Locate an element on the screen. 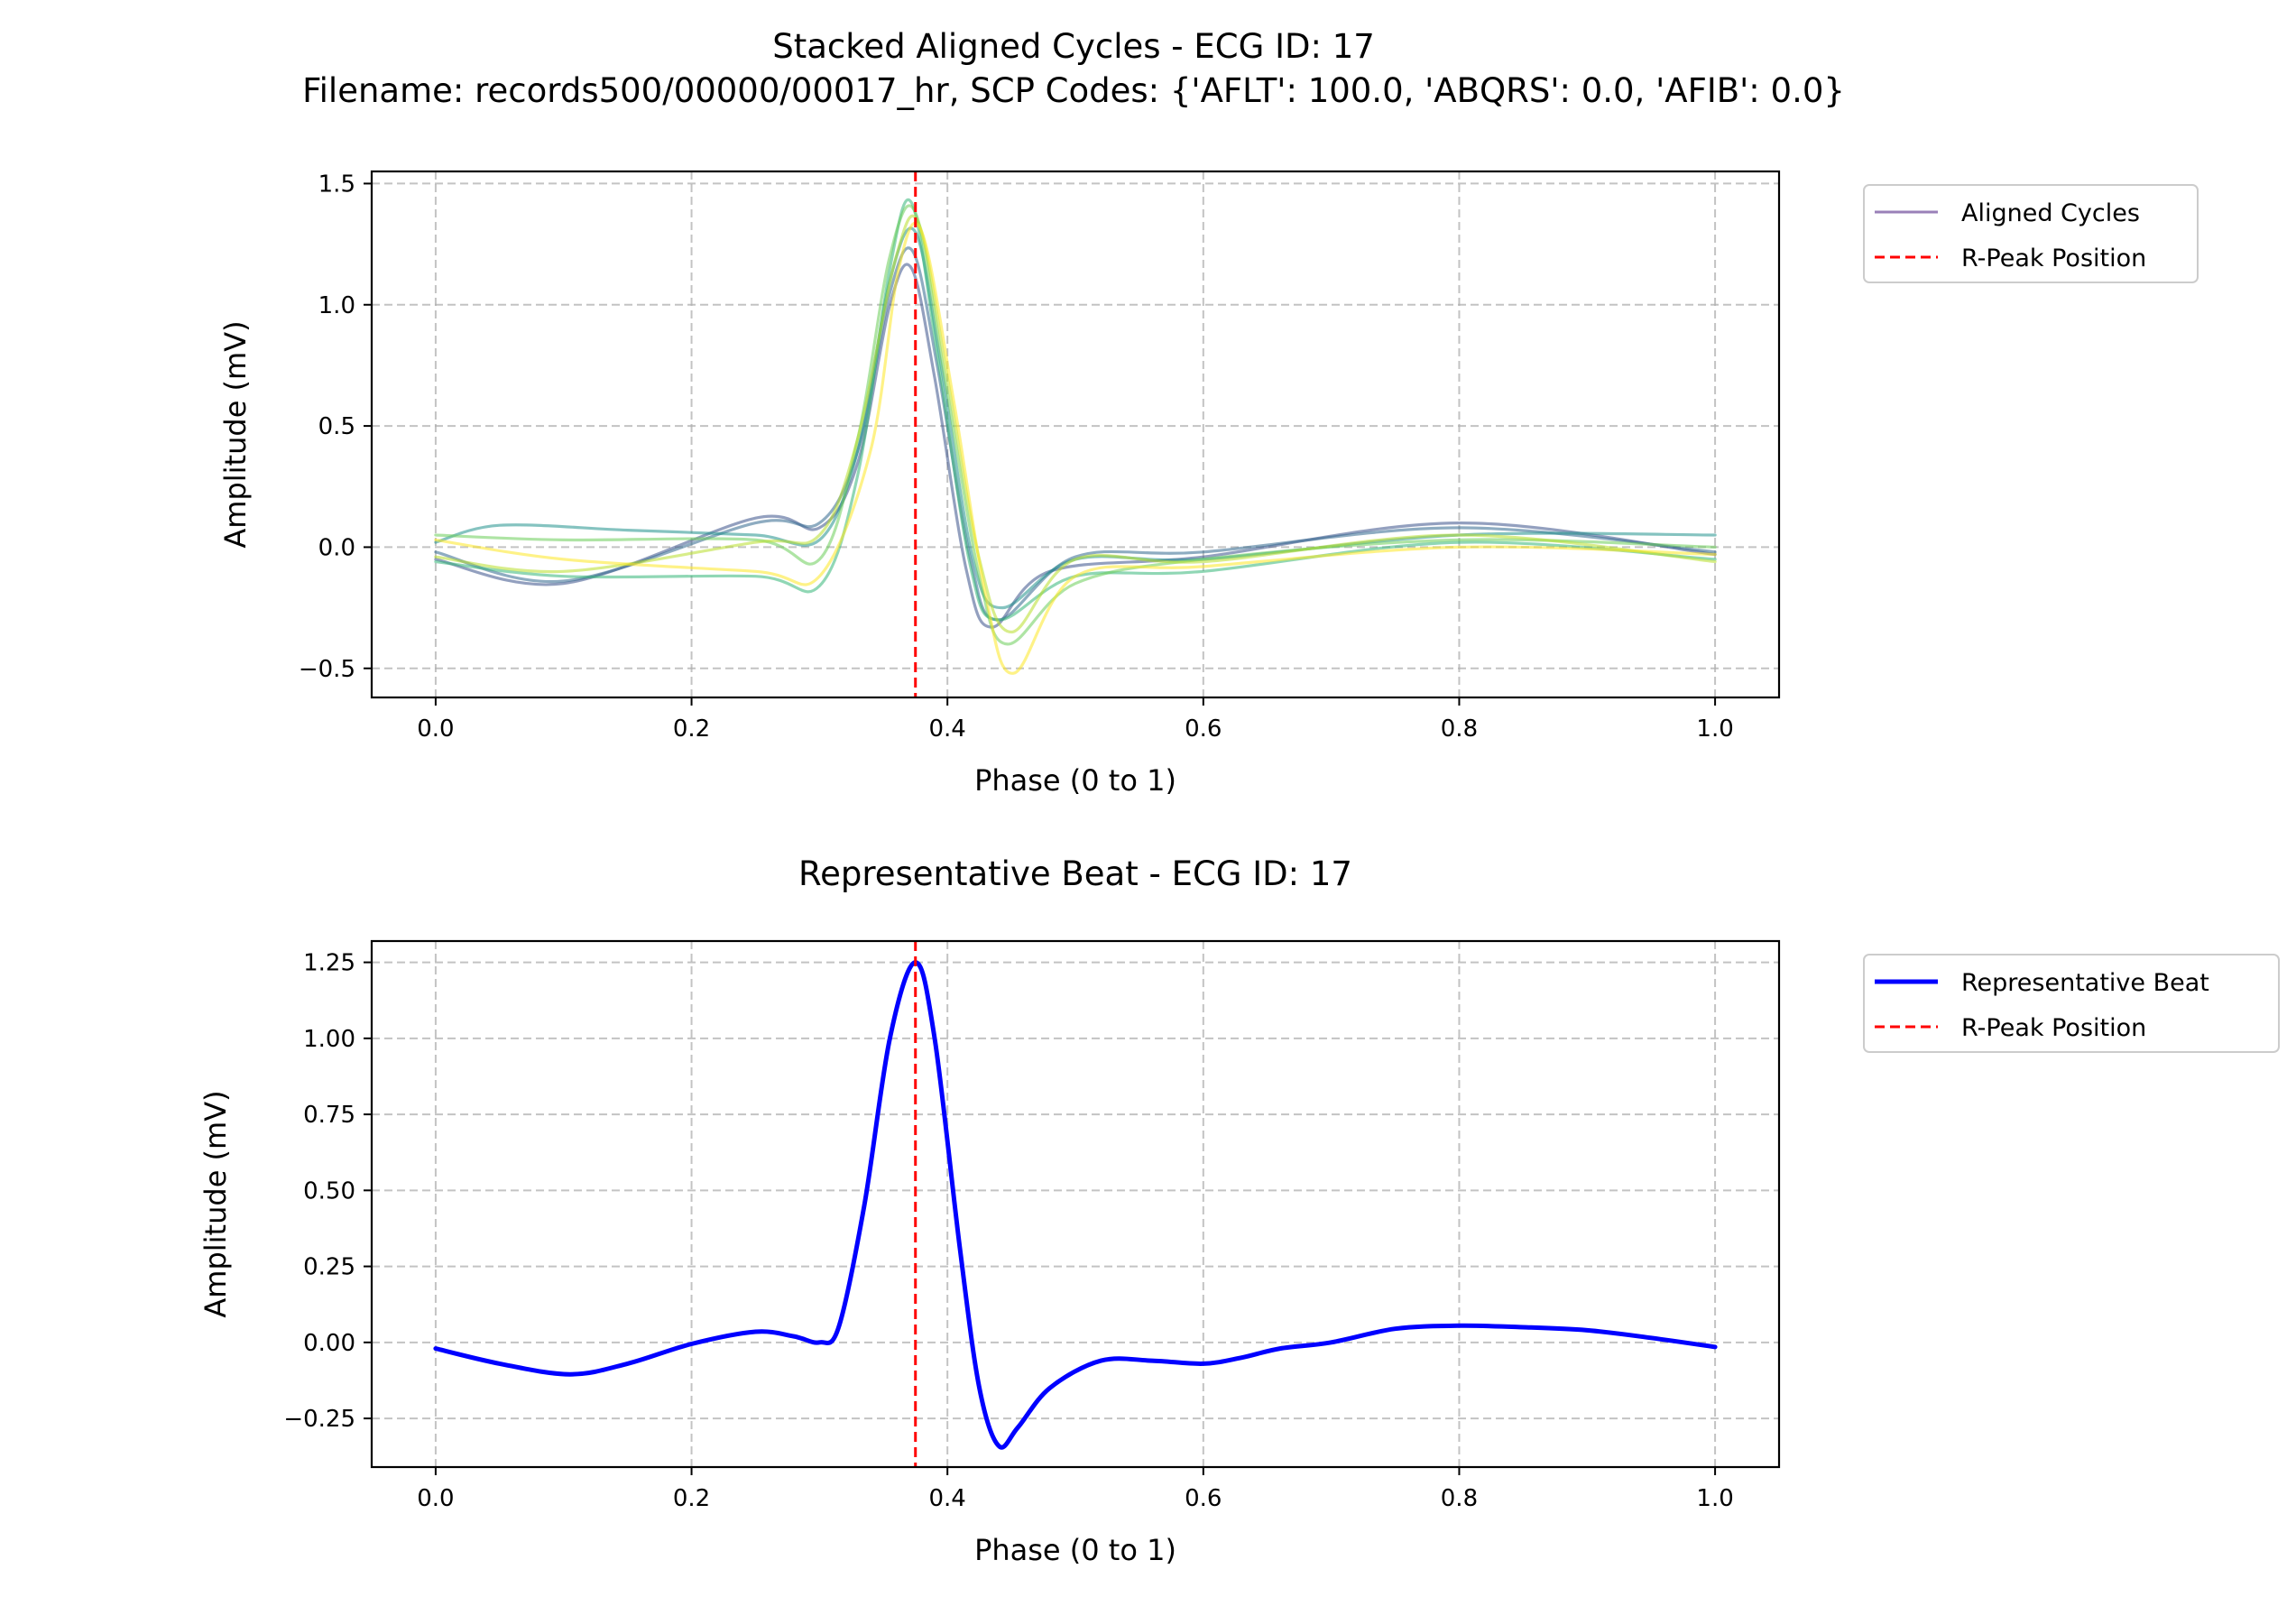 This screenshot has width=2296, height=1597. y-tick-label: −0.5 is located at coordinates (327, 669).